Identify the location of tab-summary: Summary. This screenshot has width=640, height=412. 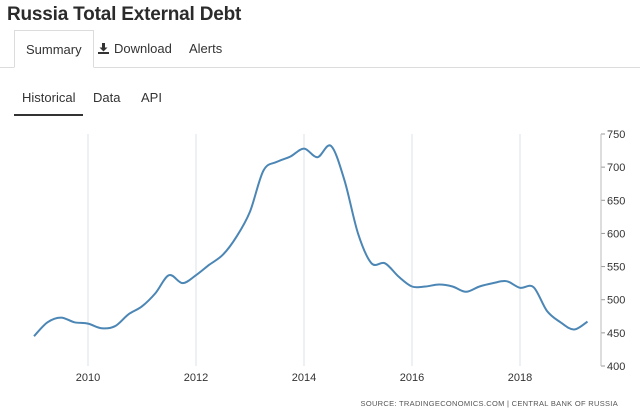
(54, 49).